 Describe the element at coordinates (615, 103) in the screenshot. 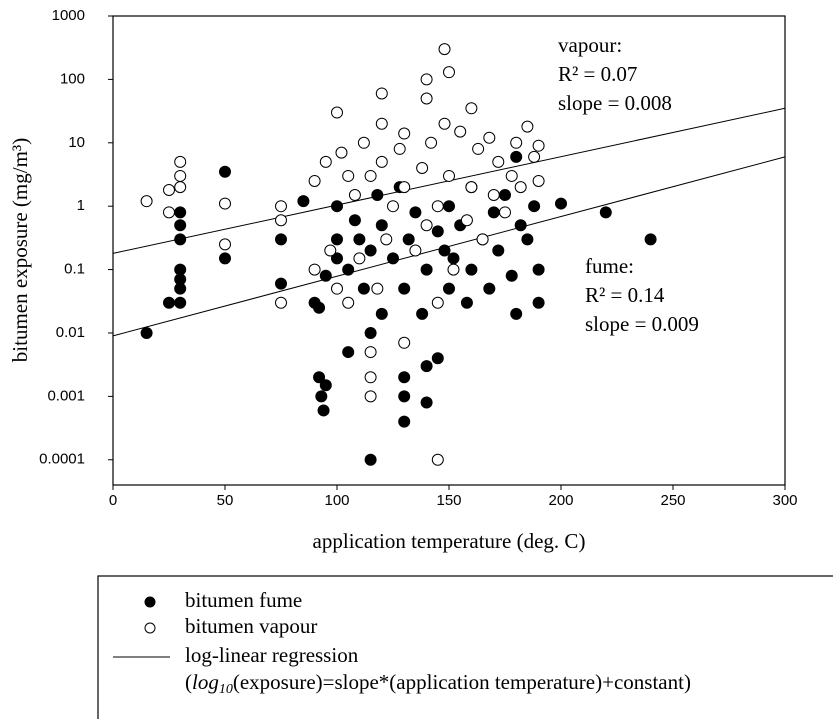

I see `annotation: slope = 0.008` at that location.